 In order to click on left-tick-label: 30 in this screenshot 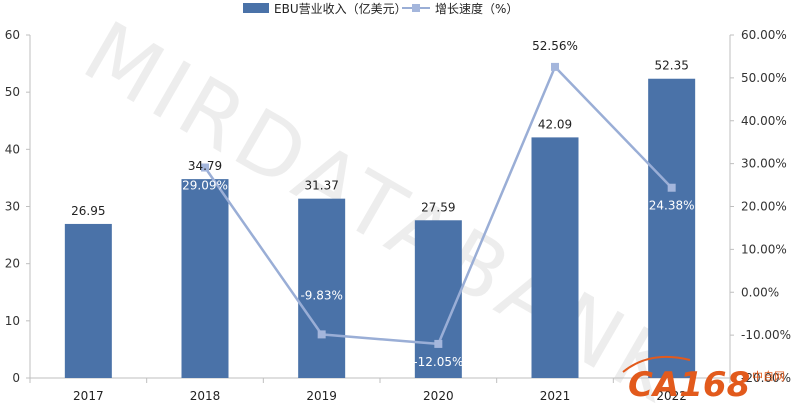, I will do `click(12, 207)`.